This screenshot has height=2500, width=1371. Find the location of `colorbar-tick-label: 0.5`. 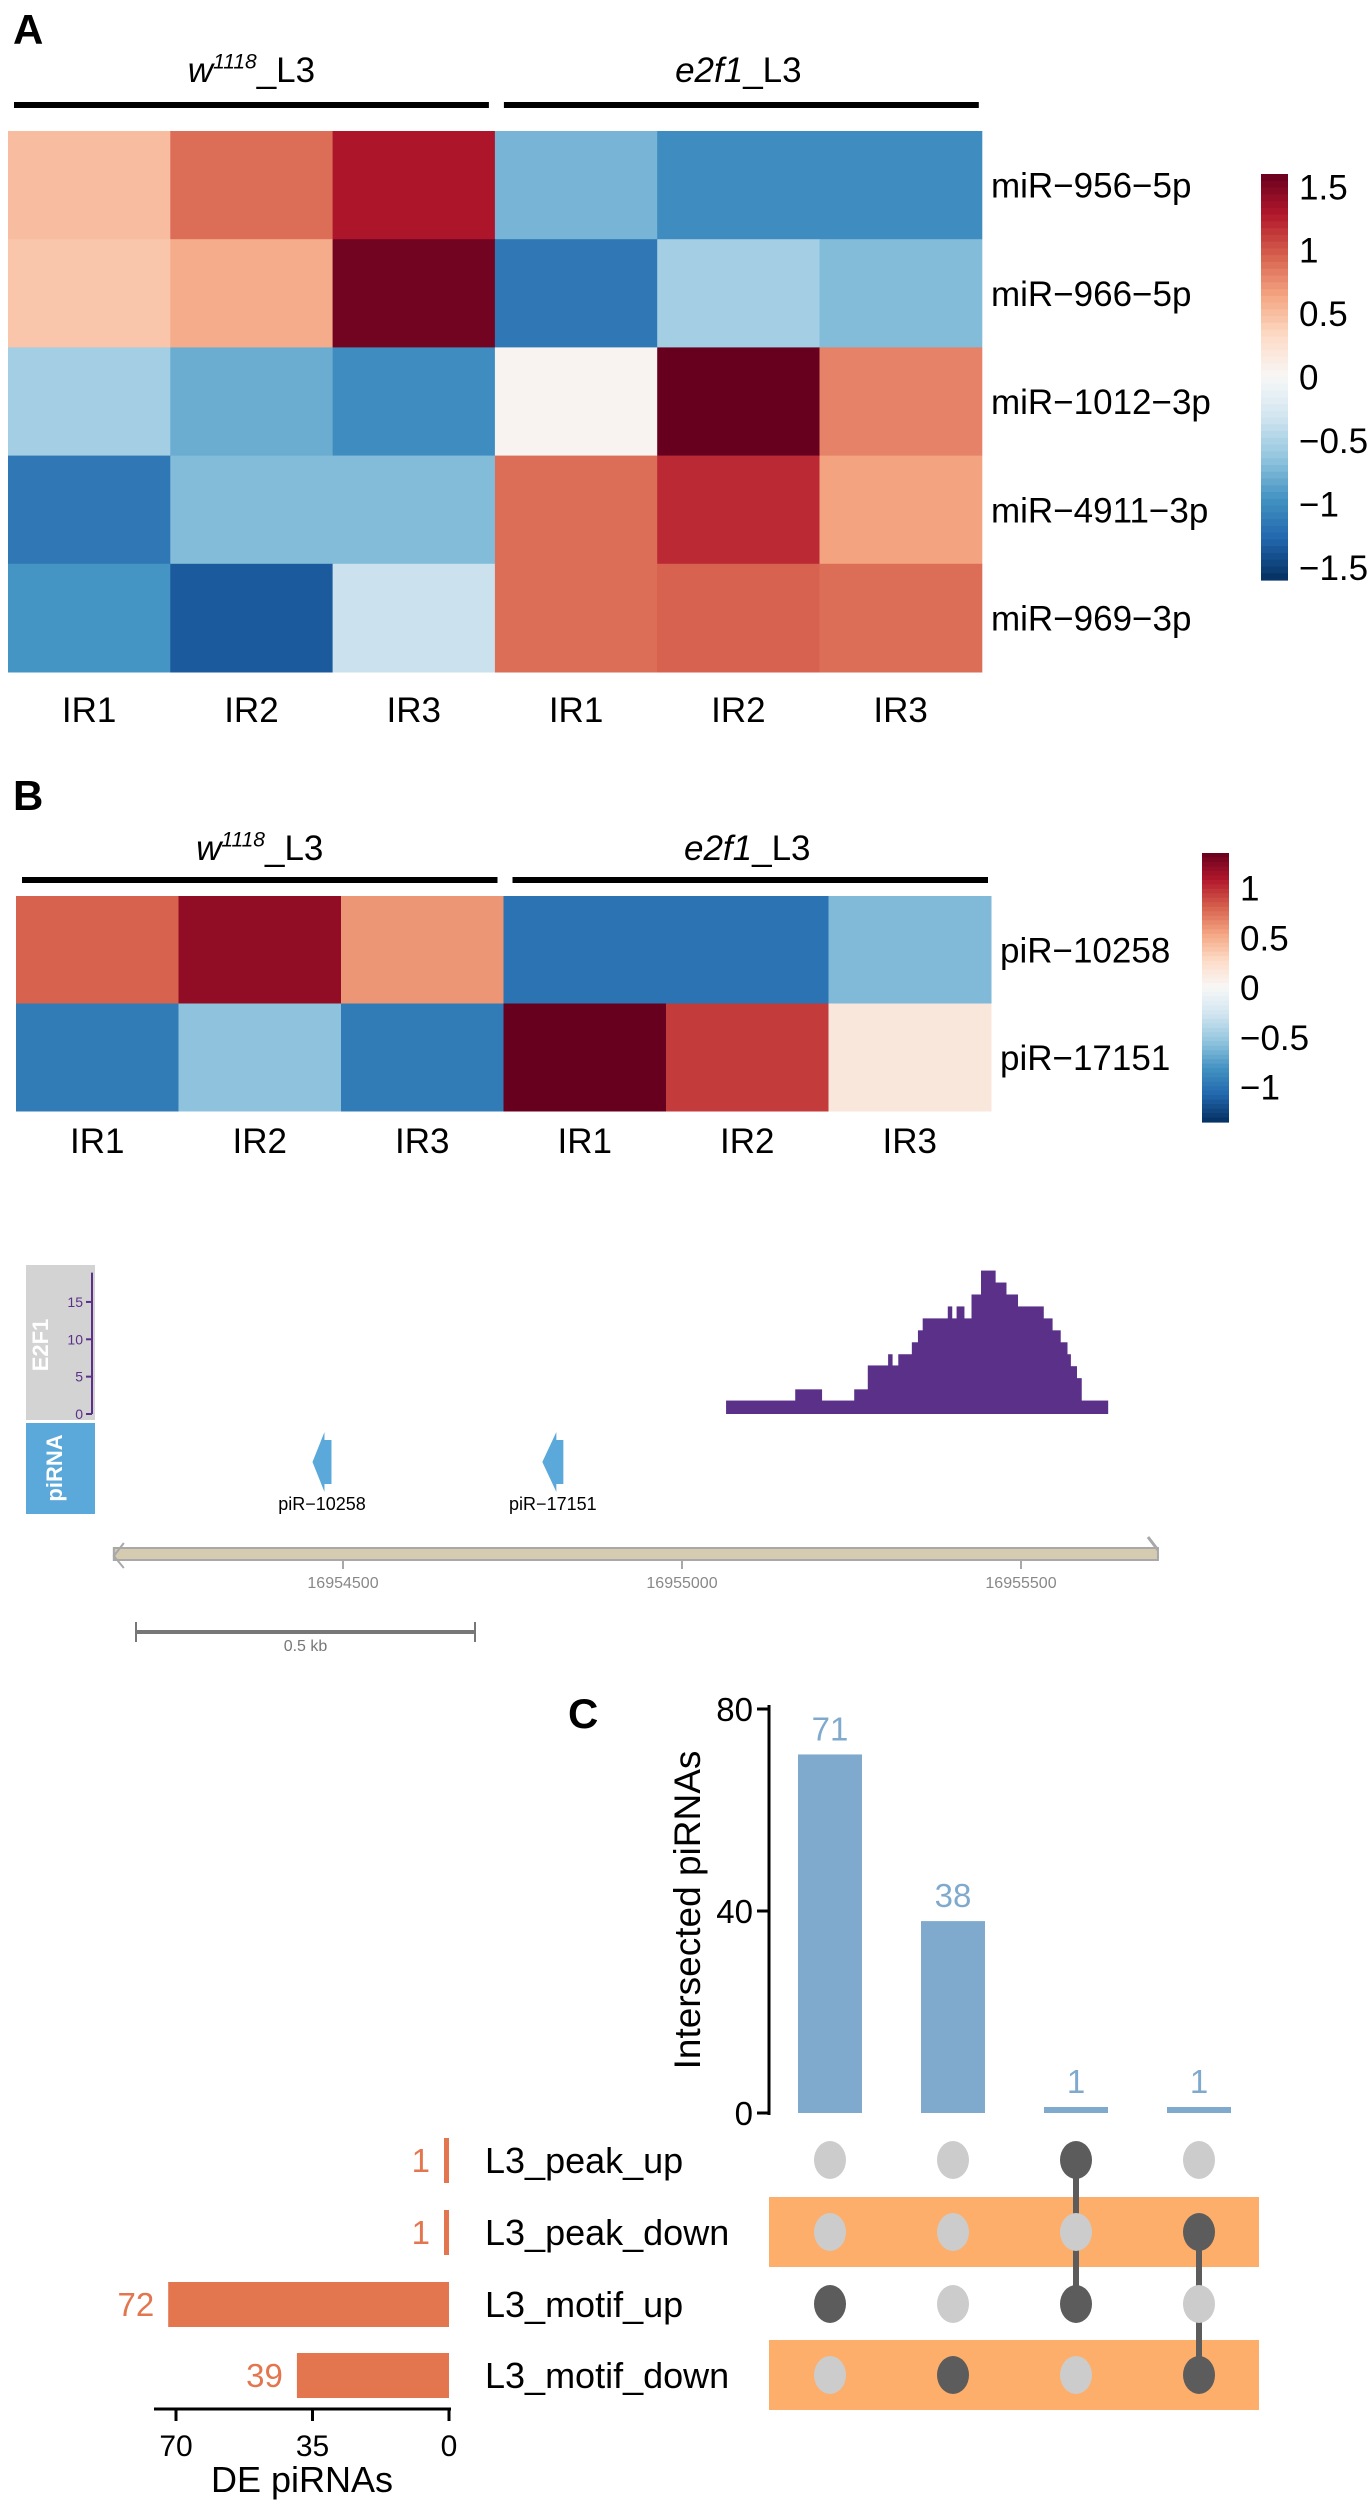

colorbar-tick-label: 0.5 is located at coordinates (1323, 314).